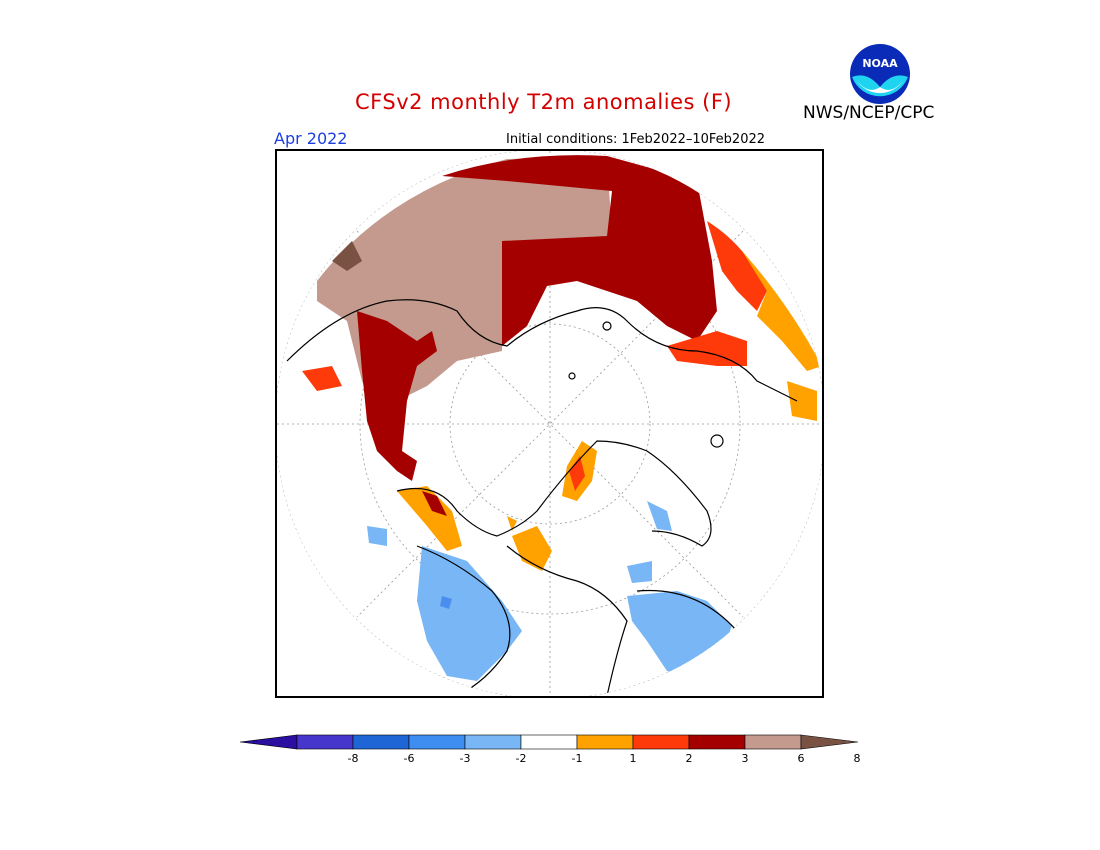  What do you see at coordinates (679, 636) in the screenshot?
I see `anomaly-region-canada` at bounding box center [679, 636].